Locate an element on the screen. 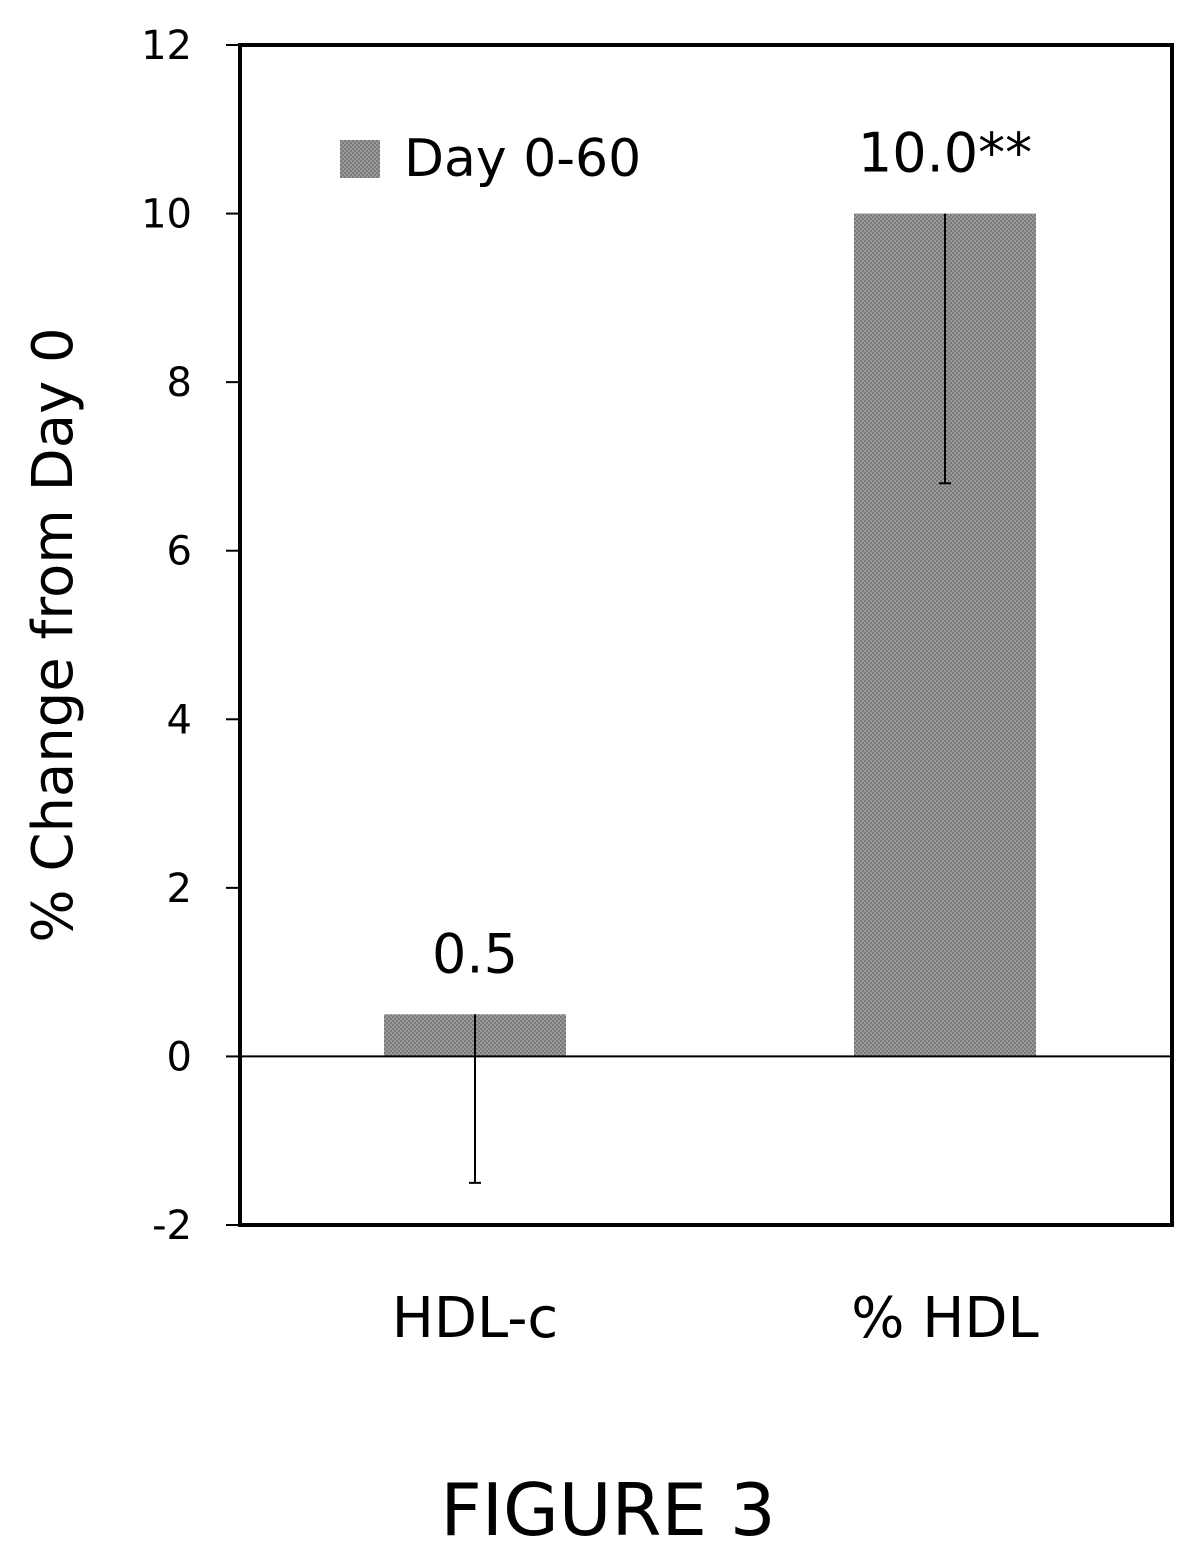 The image size is (1204, 1557). legend: Day 0-60 is located at coordinates (490, 159).